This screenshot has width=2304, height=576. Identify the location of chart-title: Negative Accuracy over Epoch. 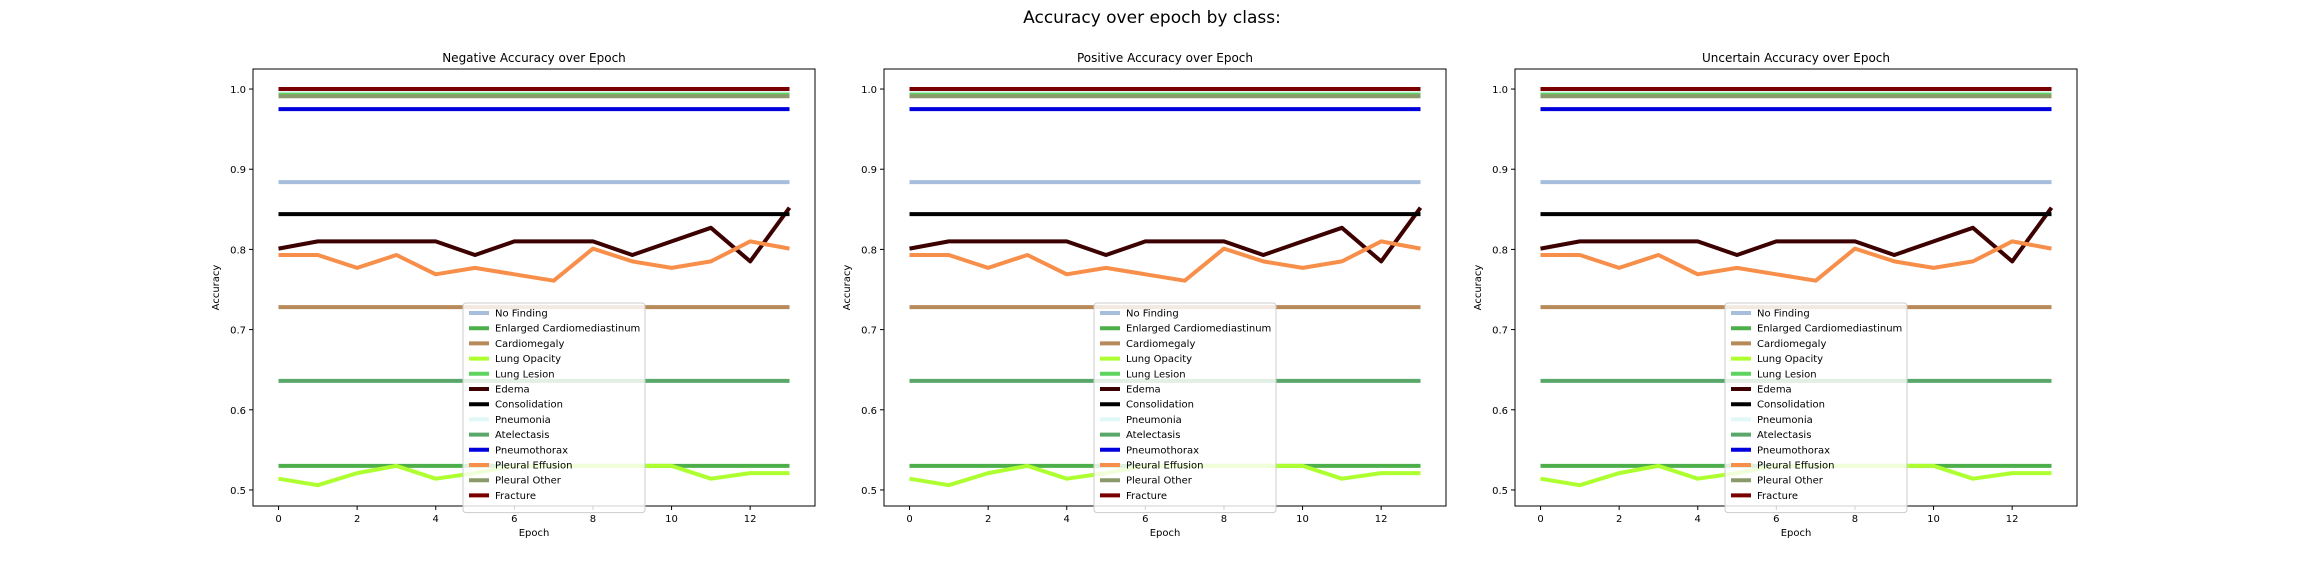
(534, 58).